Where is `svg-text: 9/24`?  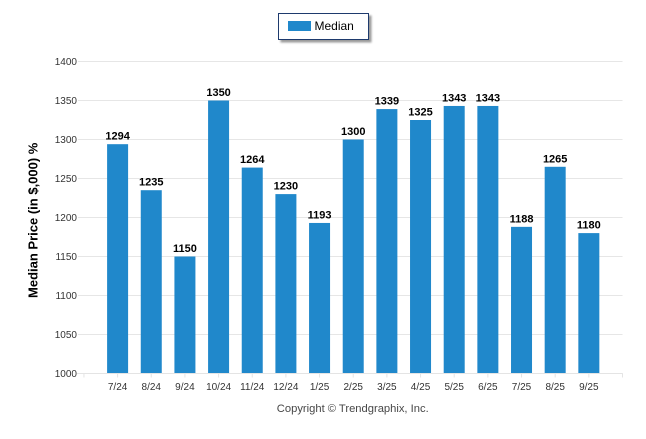 svg-text: 9/24 is located at coordinates (185, 387).